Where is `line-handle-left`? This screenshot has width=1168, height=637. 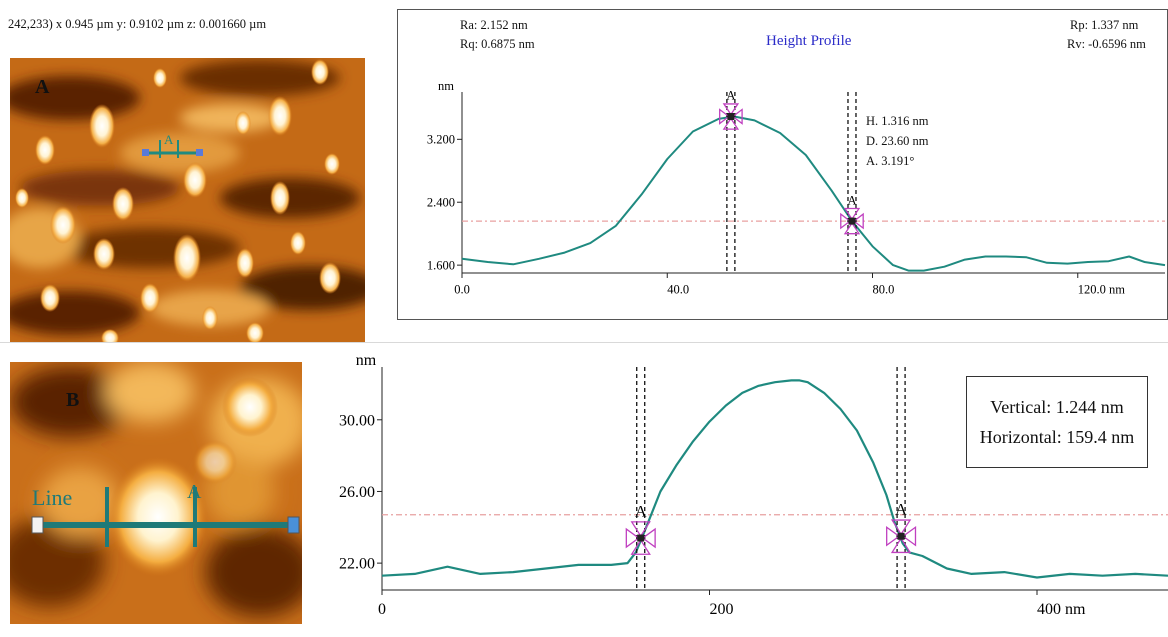 line-handle-left is located at coordinates (37, 525).